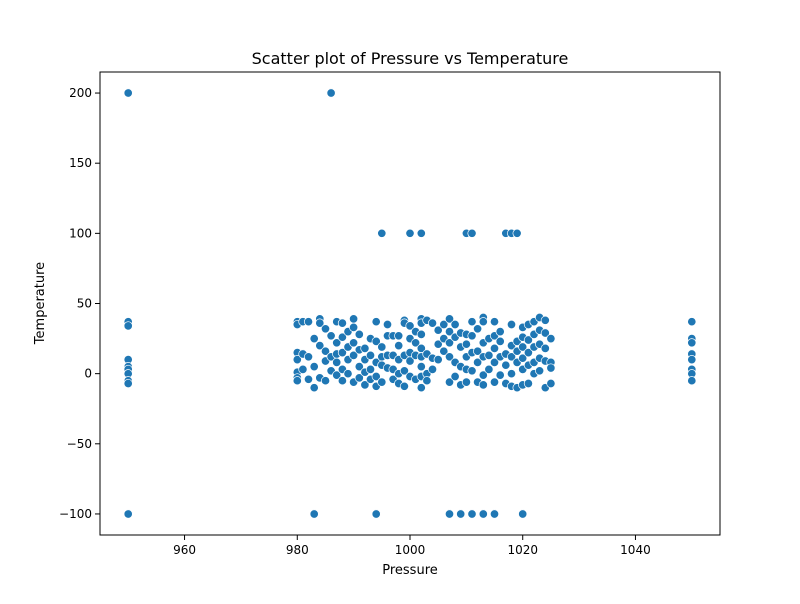  What do you see at coordinates (410, 570) in the screenshot?
I see `x-axis-label: Pressure` at bounding box center [410, 570].